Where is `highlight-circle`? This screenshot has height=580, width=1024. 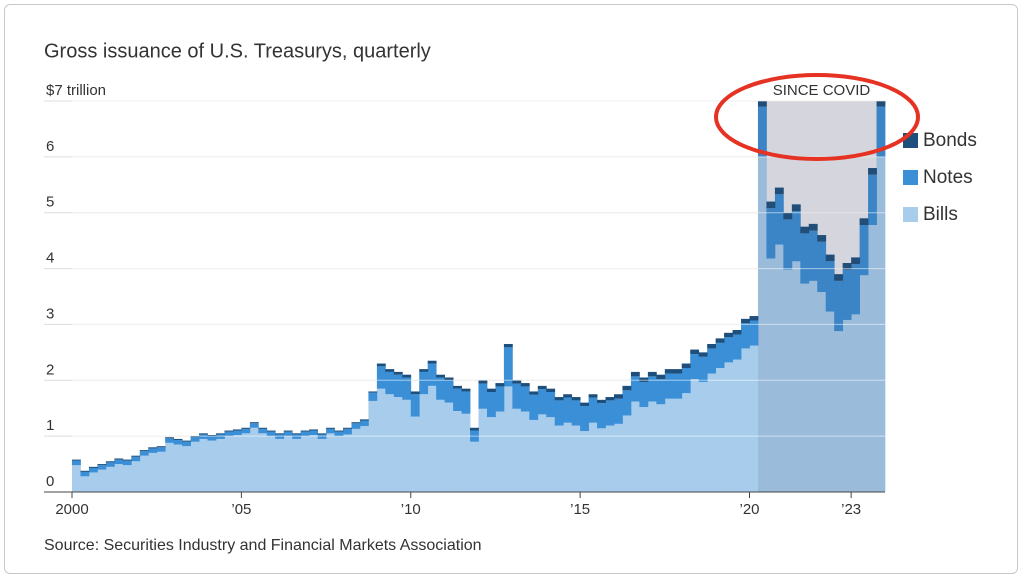 highlight-circle is located at coordinates (817, 117).